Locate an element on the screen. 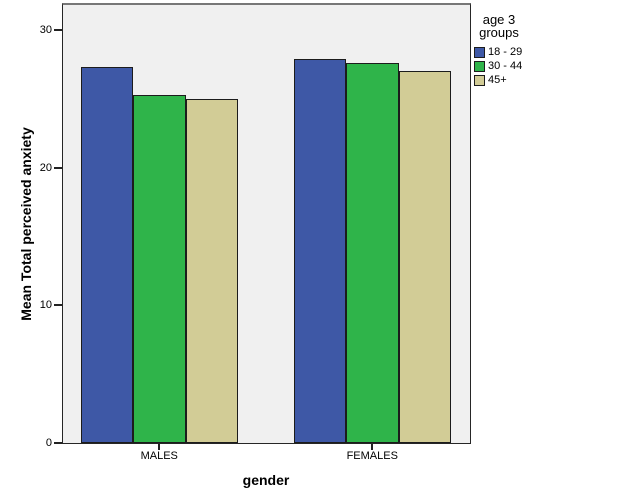  bar-females-45+ is located at coordinates (424, 257).